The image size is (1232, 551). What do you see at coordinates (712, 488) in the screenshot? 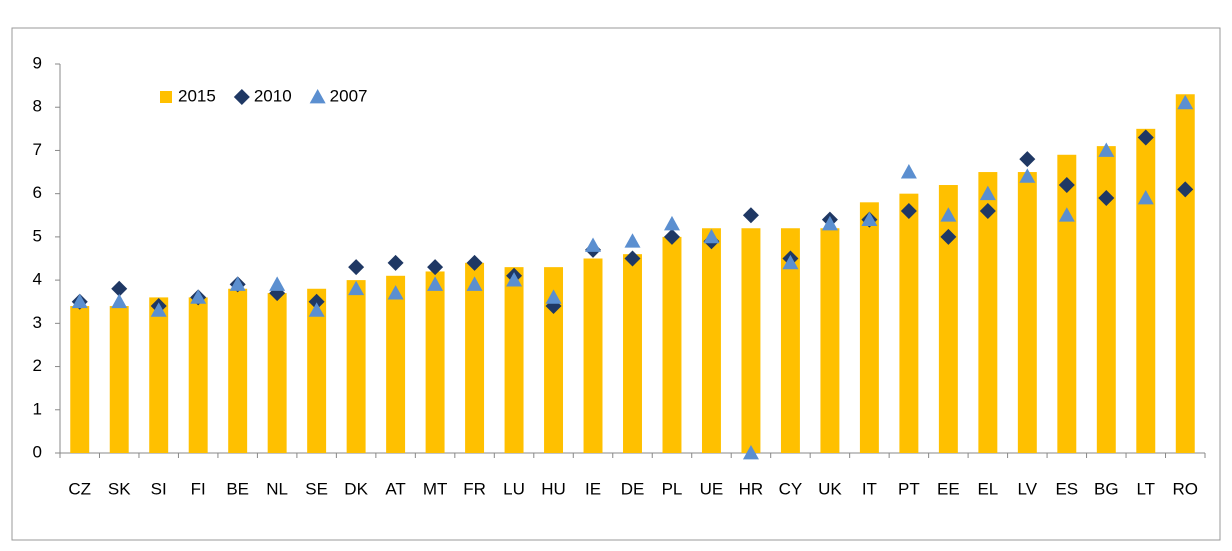
I see `x-tick-label: UE` at bounding box center [712, 488].